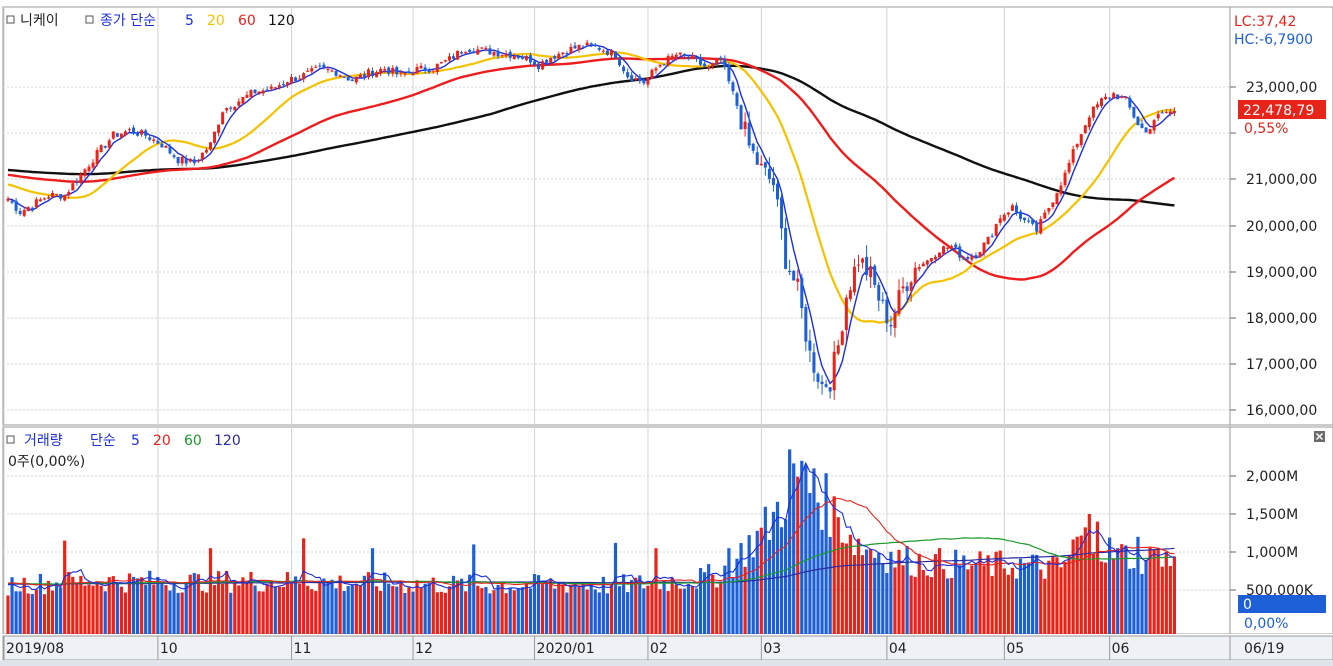 Image resolution: width=1333 pixels, height=666 pixels. What do you see at coordinates (666, 663) in the screenshot?
I see `chart-scrollbar` at bounding box center [666, 663].